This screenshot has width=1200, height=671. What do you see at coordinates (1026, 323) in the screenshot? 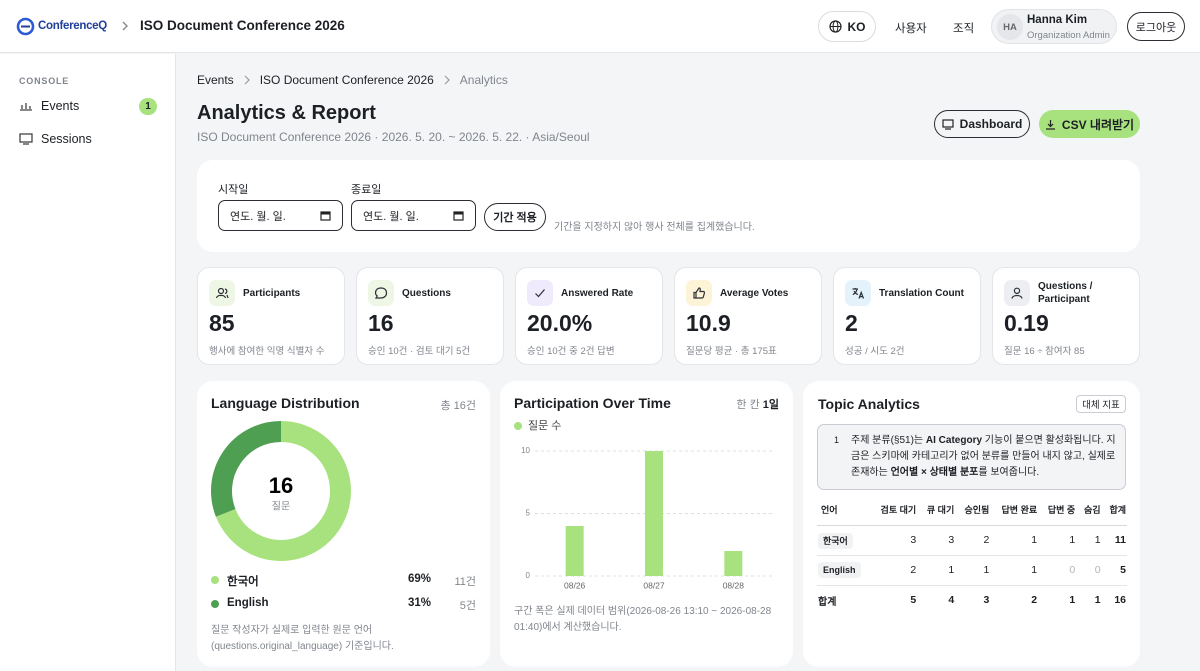
I see `kpi-value: 0.19` at bounding box center [1026, 323].